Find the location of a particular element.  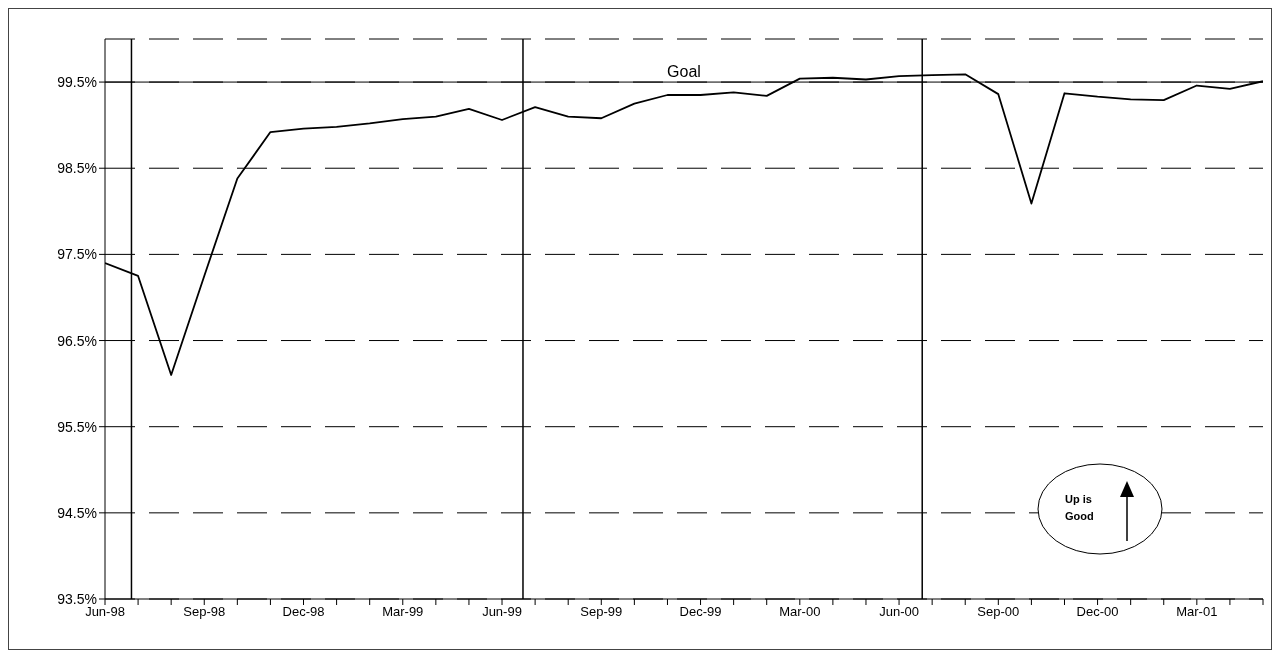

y-tick-label: 98.5% is located at coordinates (77, 168).